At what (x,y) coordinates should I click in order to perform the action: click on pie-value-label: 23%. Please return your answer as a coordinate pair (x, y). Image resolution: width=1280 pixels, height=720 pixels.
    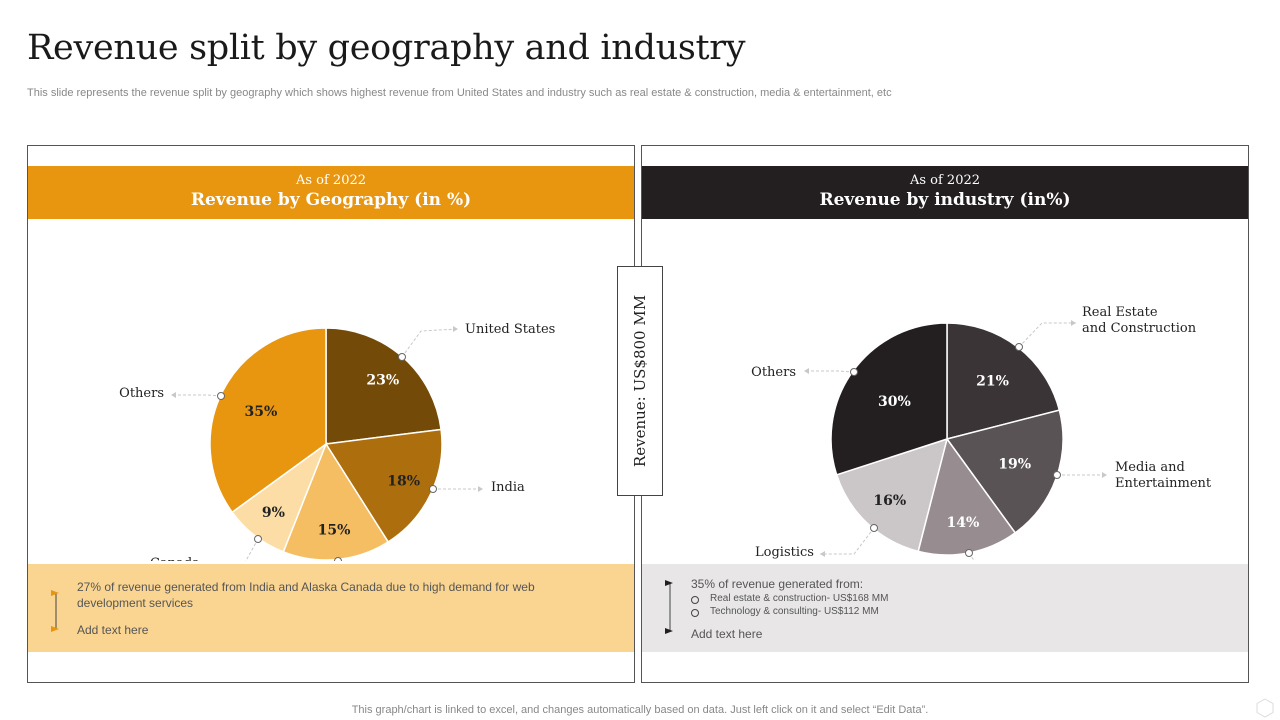
    Looking at the image, I should click on (382, 381).